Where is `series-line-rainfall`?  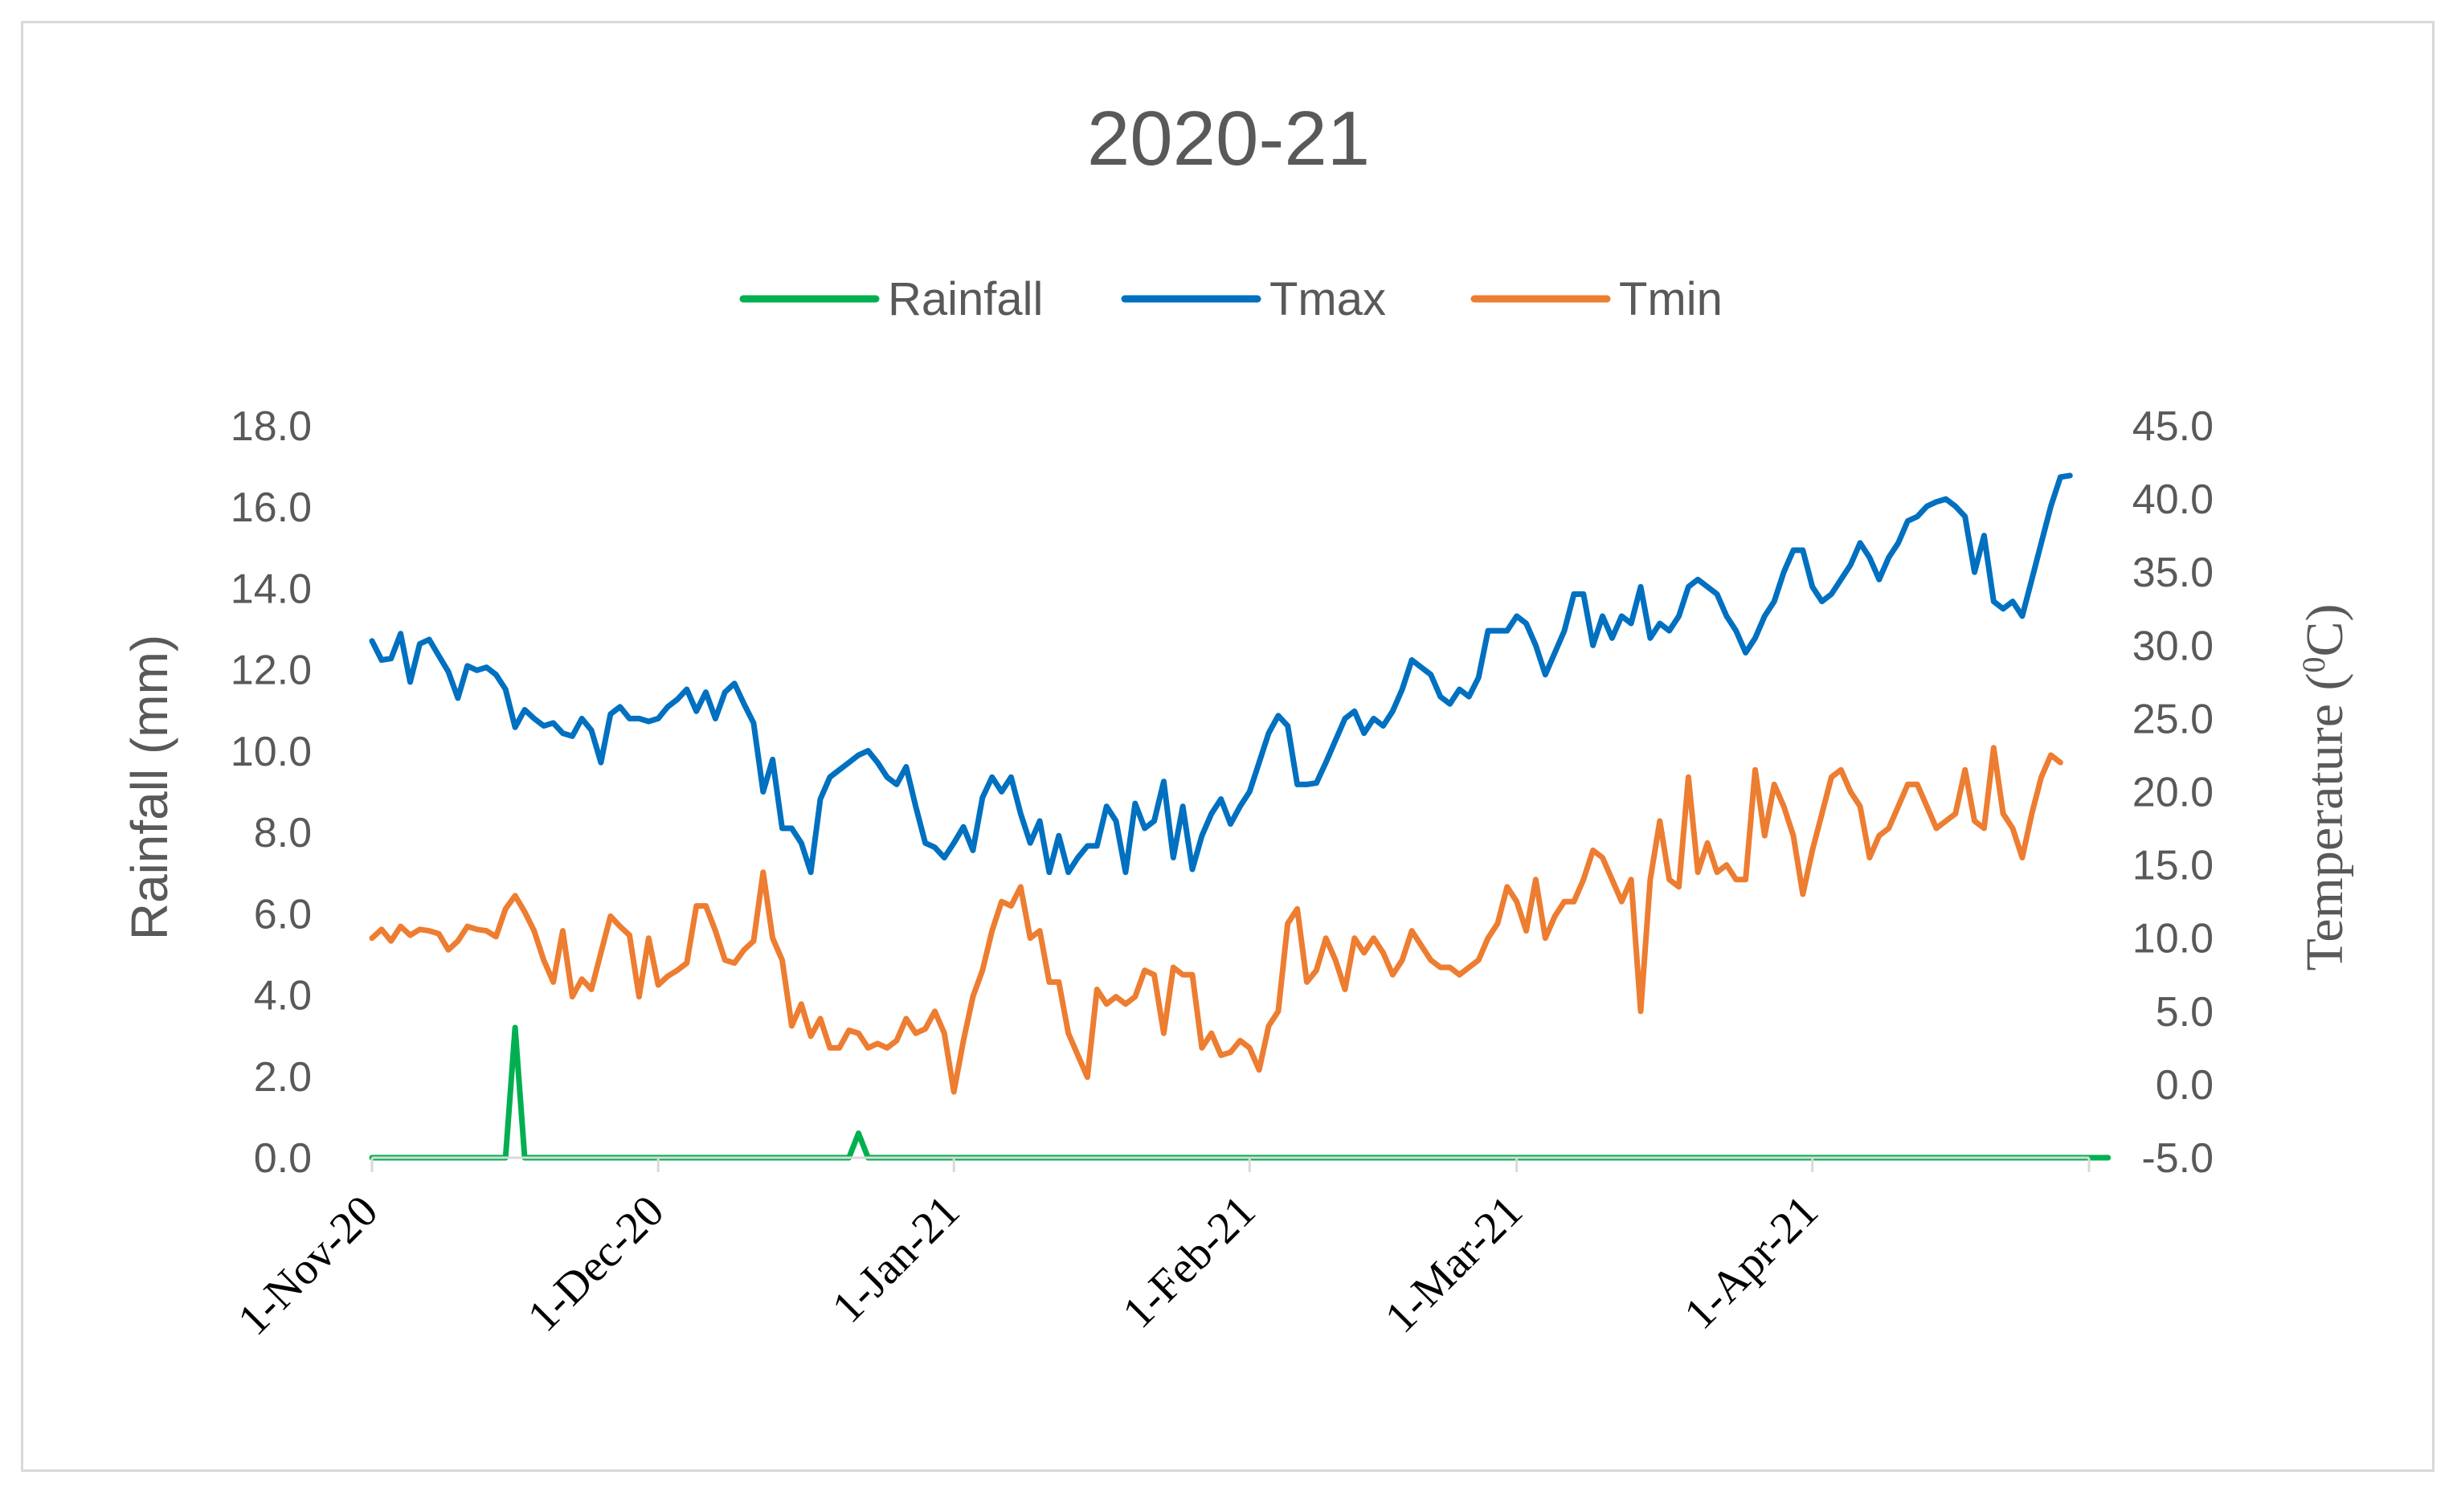 series-line-rainfall is located at coordinates (1240, 1092).